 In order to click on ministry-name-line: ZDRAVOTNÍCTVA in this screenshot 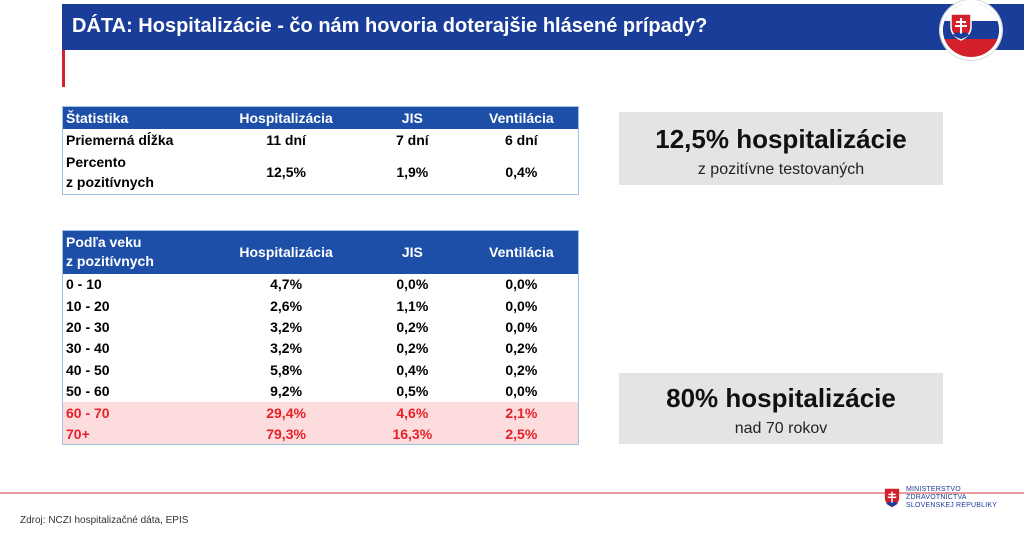, I will do `click(936, 497)`.